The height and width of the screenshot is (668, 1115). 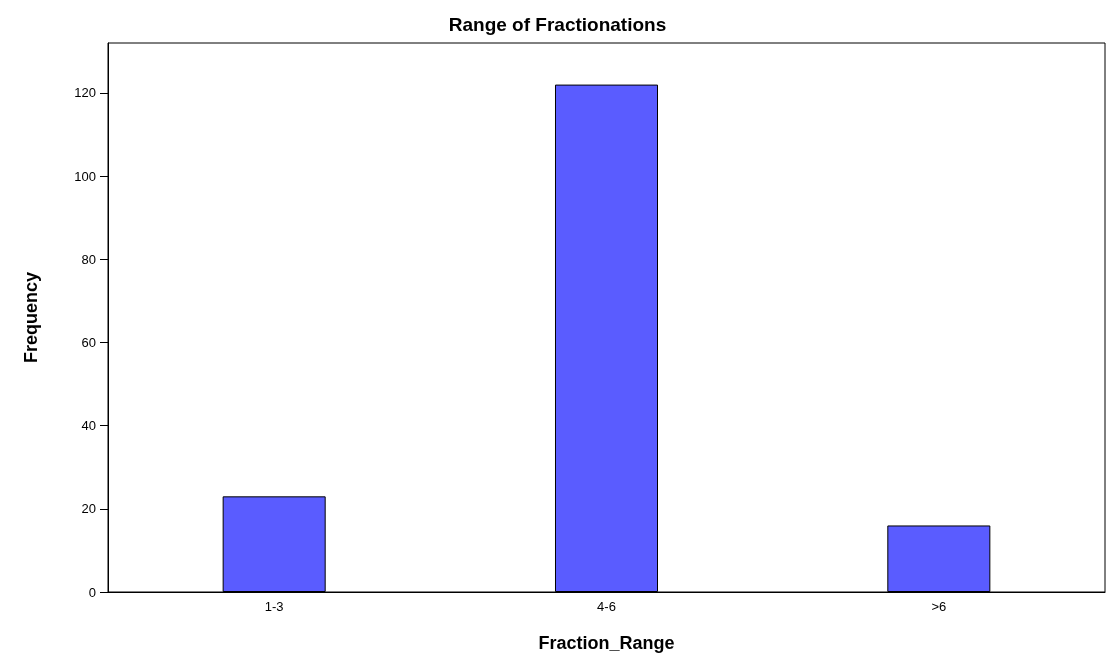 I want to click on x-axis-title: Fraction_Range, so click(x=606, y=643).